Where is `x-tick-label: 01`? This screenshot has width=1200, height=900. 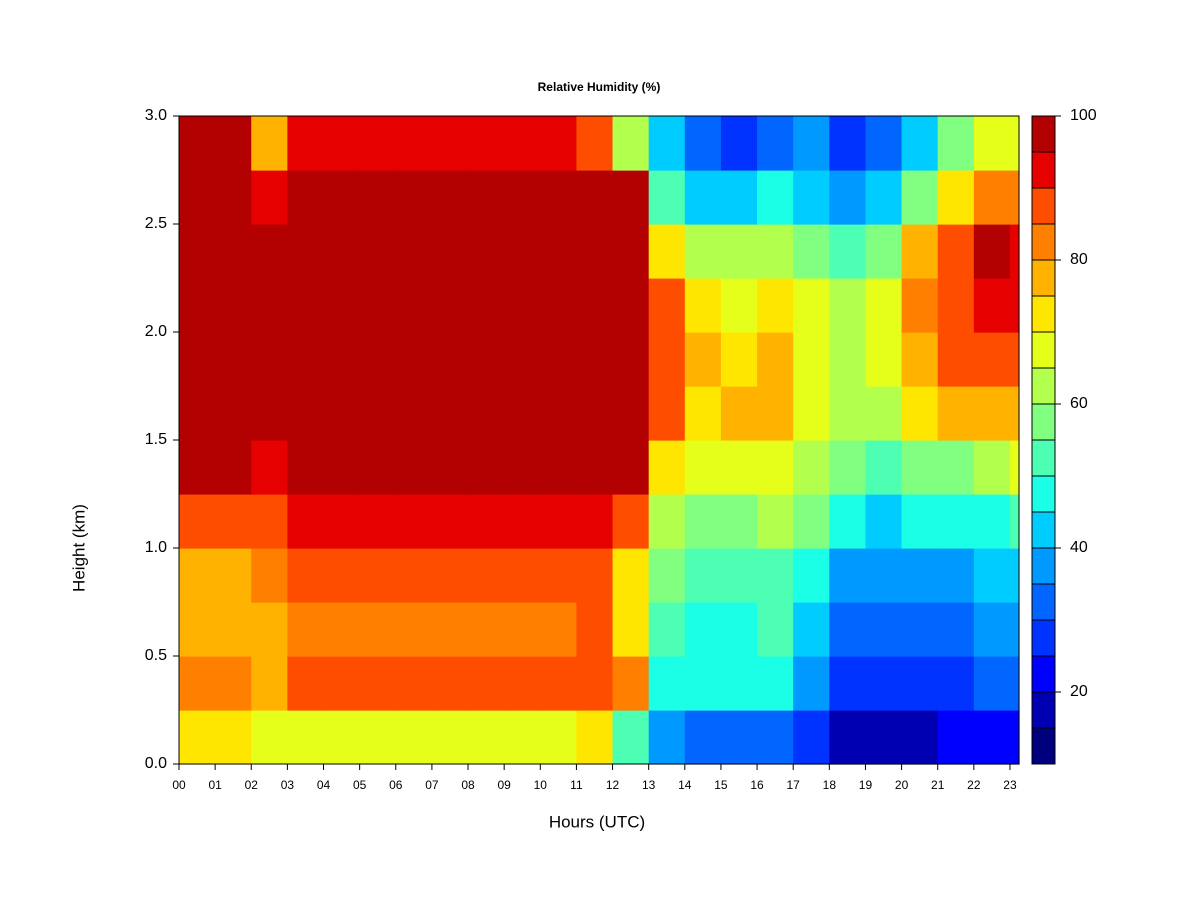
x-tick-label: 01 is located at coordinates (215, 785).